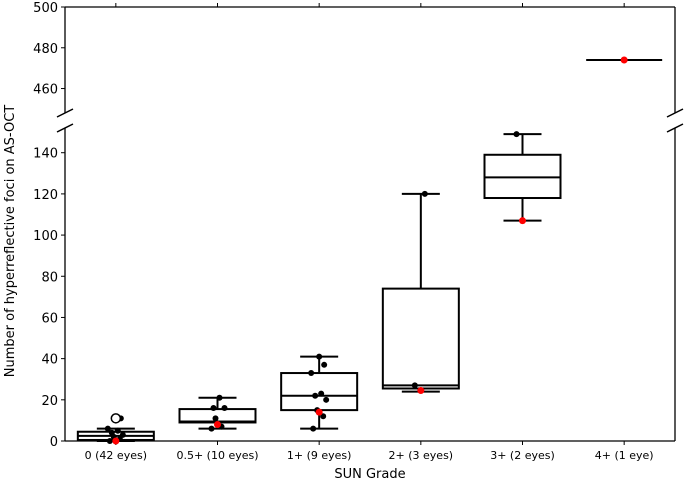  What do you see at coordinates (45, 236) in the screenshot?
I see `y-tick-label: 100` at bounding box center [45, 236].